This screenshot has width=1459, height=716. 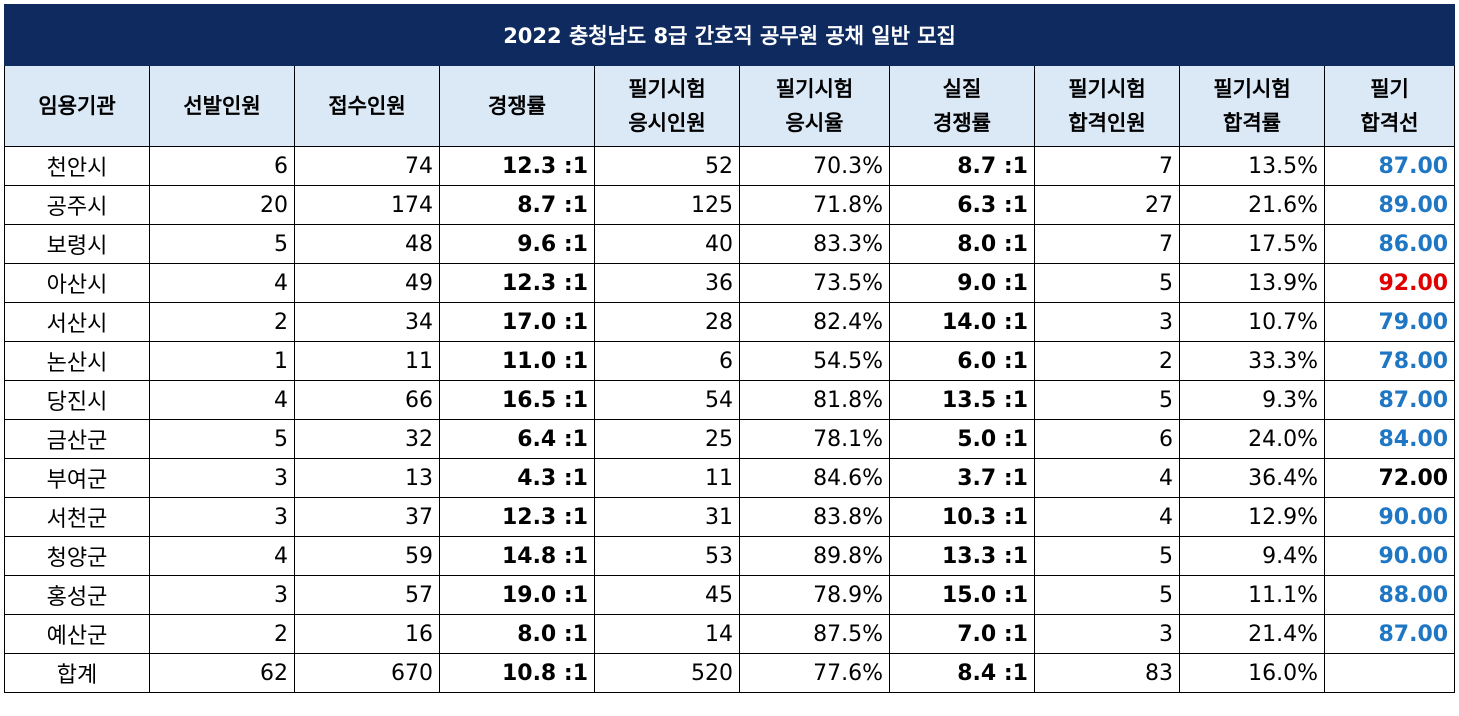 I want to click on take-rate-cell: 83.8%, so click(x=814, y=517).